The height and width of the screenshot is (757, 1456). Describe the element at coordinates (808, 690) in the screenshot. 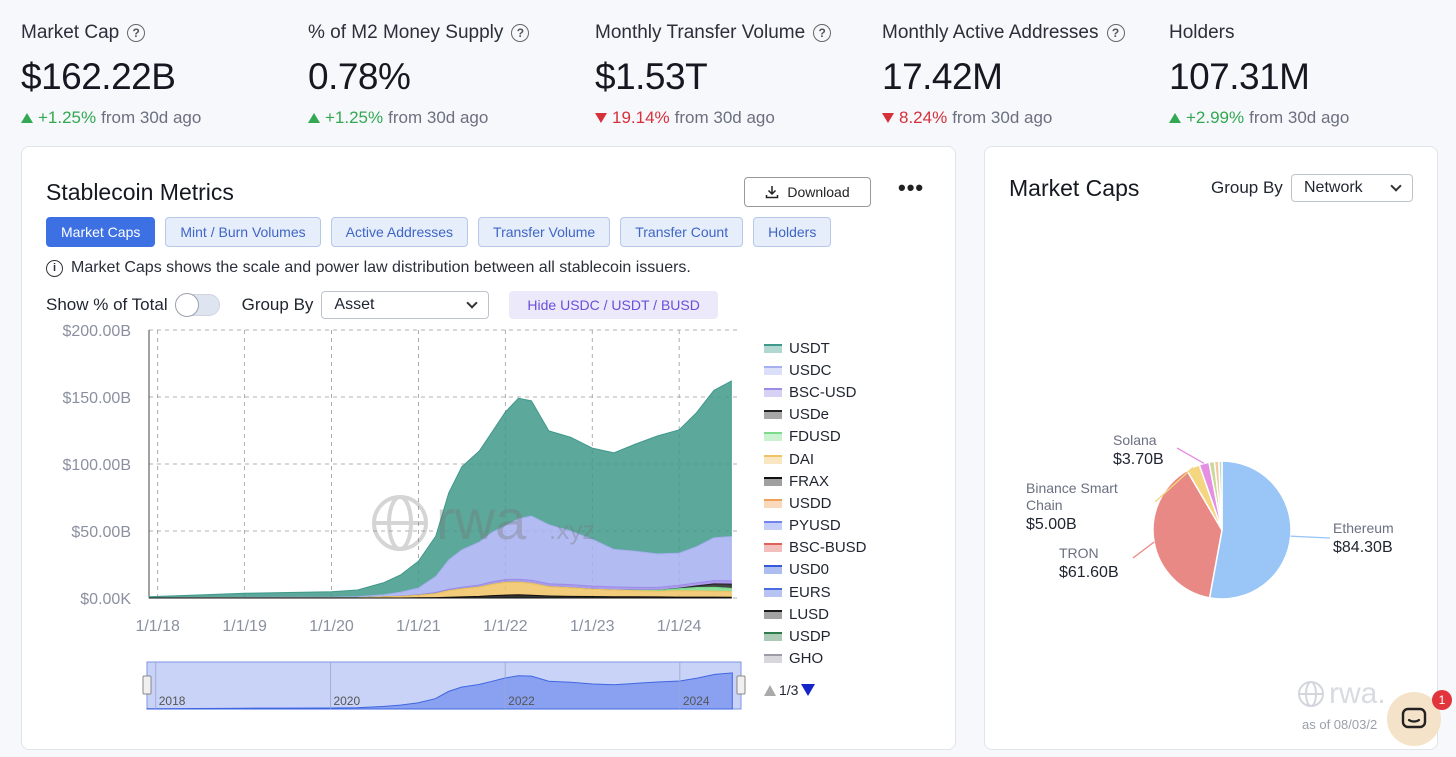

I see `pager-next-icon` at that location.